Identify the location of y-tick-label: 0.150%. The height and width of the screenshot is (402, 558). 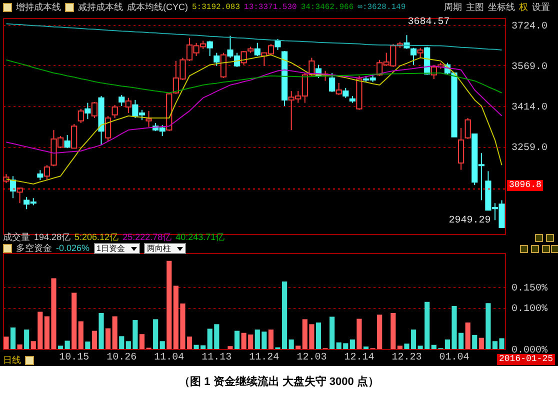
(530, 288).